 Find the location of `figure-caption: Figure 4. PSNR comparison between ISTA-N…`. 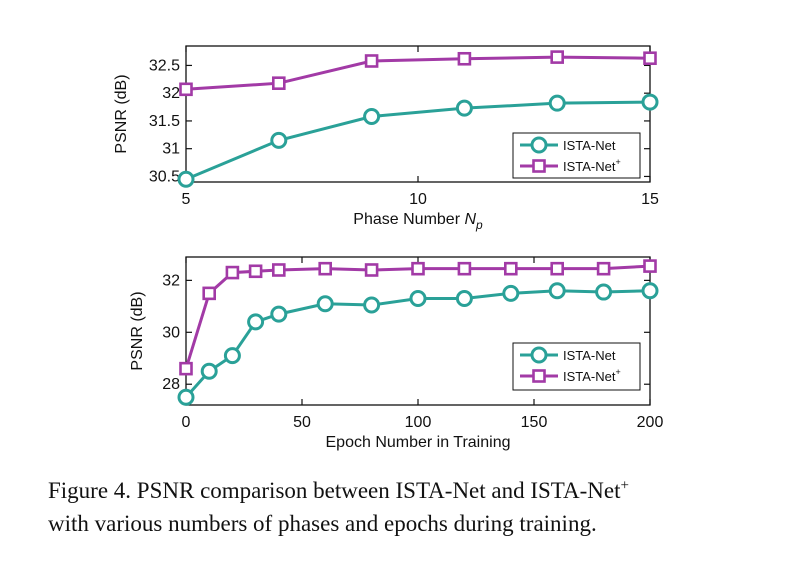

figure-caption: Figure 4. PSNR comparison between ISTA-N… is located at coordinates (418, 507).